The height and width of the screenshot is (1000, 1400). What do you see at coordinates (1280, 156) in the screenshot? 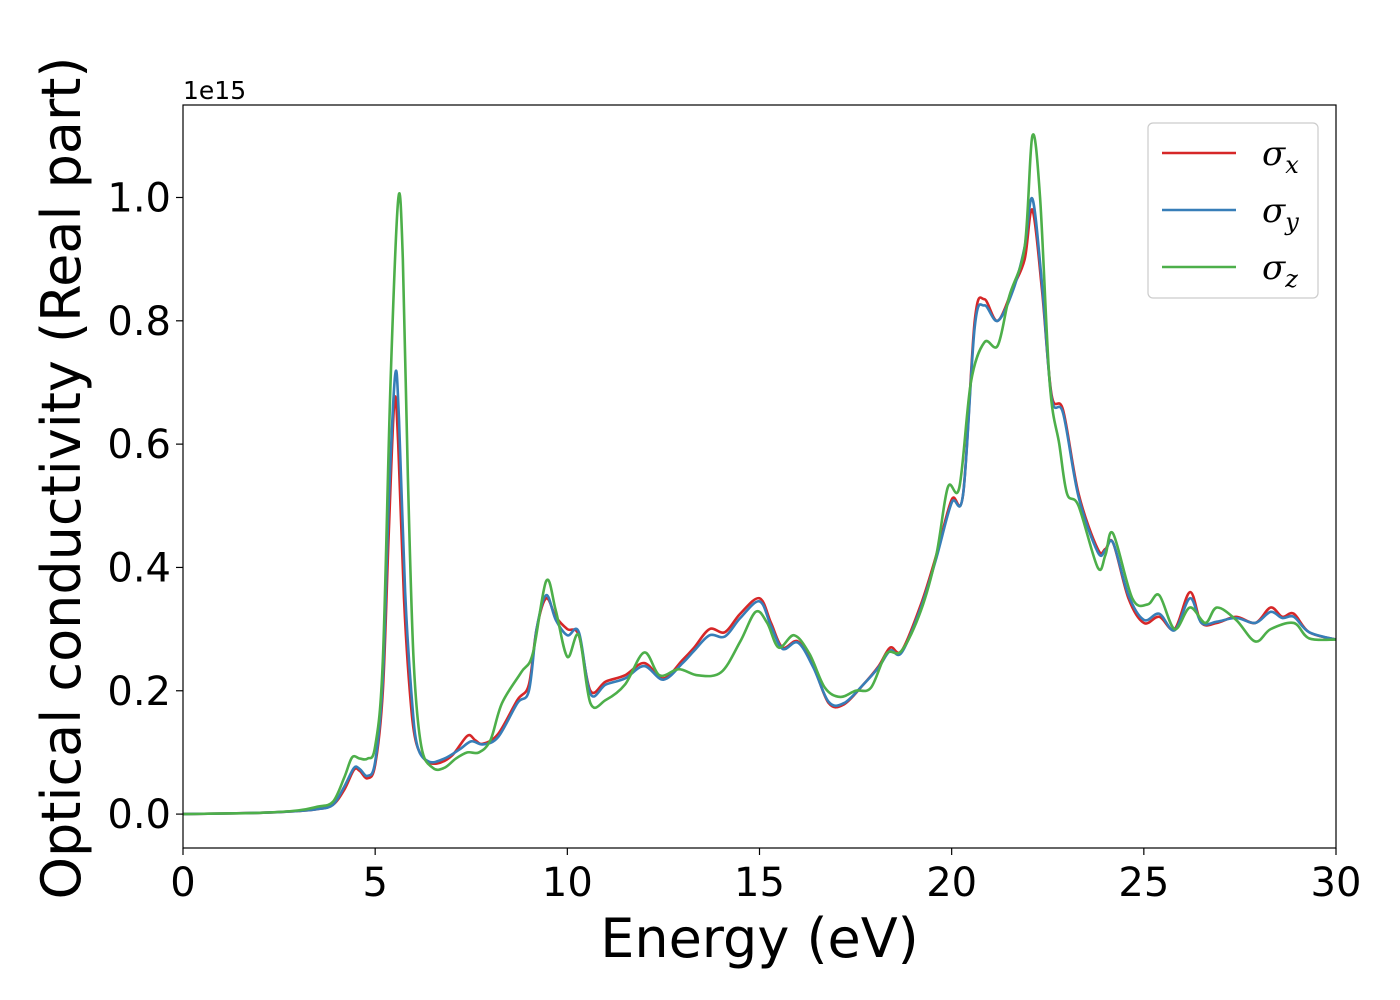
I see `legend-label-x: σx` at bounding box center [1280, 156].